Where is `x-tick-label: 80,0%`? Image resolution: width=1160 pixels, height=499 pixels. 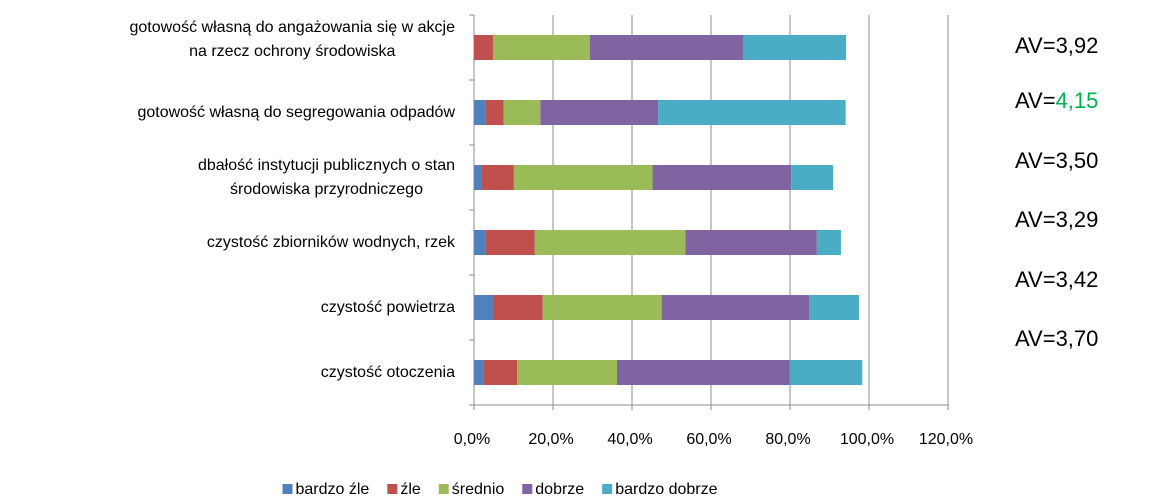 x-tick-label: 80,0% is located at coordinates (787, 439).